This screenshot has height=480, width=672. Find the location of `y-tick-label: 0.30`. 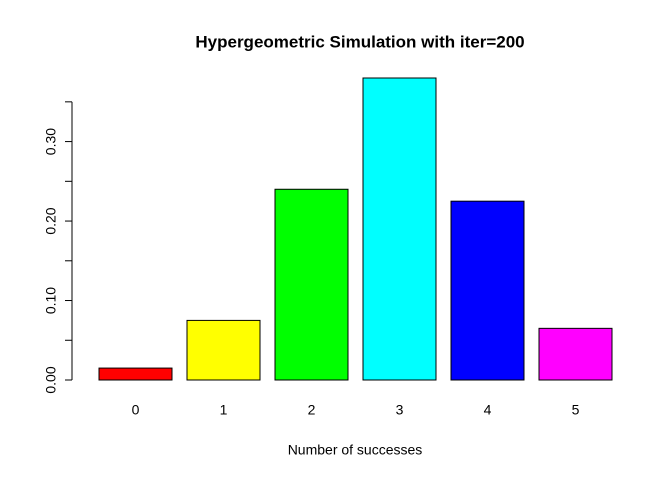

y-tick-label: 0.30 is located at coordinates (51, 141).